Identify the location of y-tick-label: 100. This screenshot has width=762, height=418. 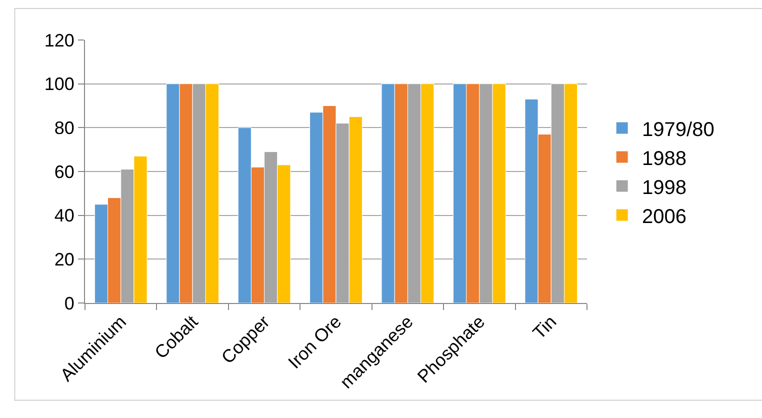
(59, 84).